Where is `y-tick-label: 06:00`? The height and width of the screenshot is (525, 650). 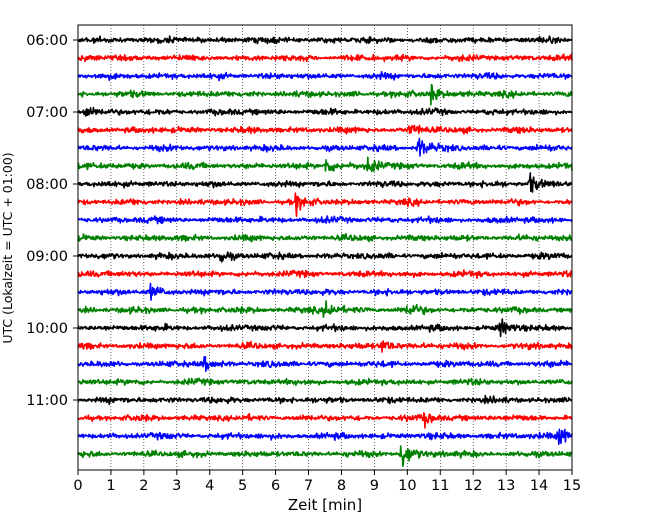 y-tick-label: 06:00 is located at coordinates (47, 41).